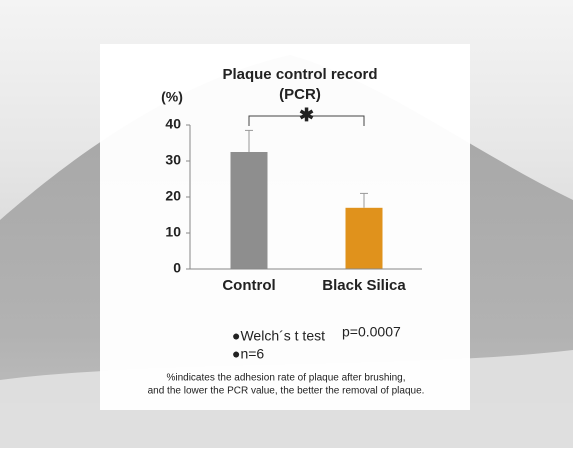  Describe the element at coordinates (306, 115) in the screenshot. I see `significance-marker: ✱` at that location.